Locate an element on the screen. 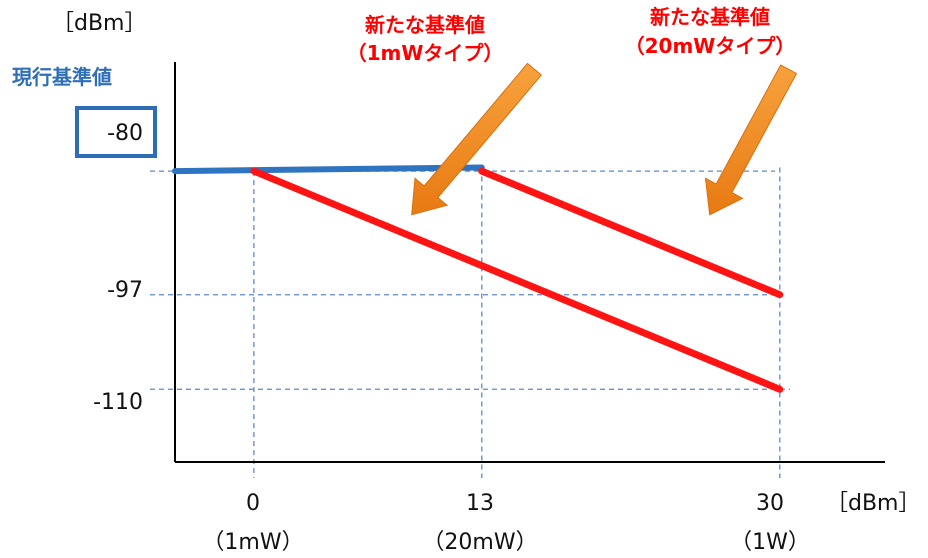 This screenshot has height=558, width=928. label-1mw-line2: （1mWタイプ） is located at coordinates (425, 53).